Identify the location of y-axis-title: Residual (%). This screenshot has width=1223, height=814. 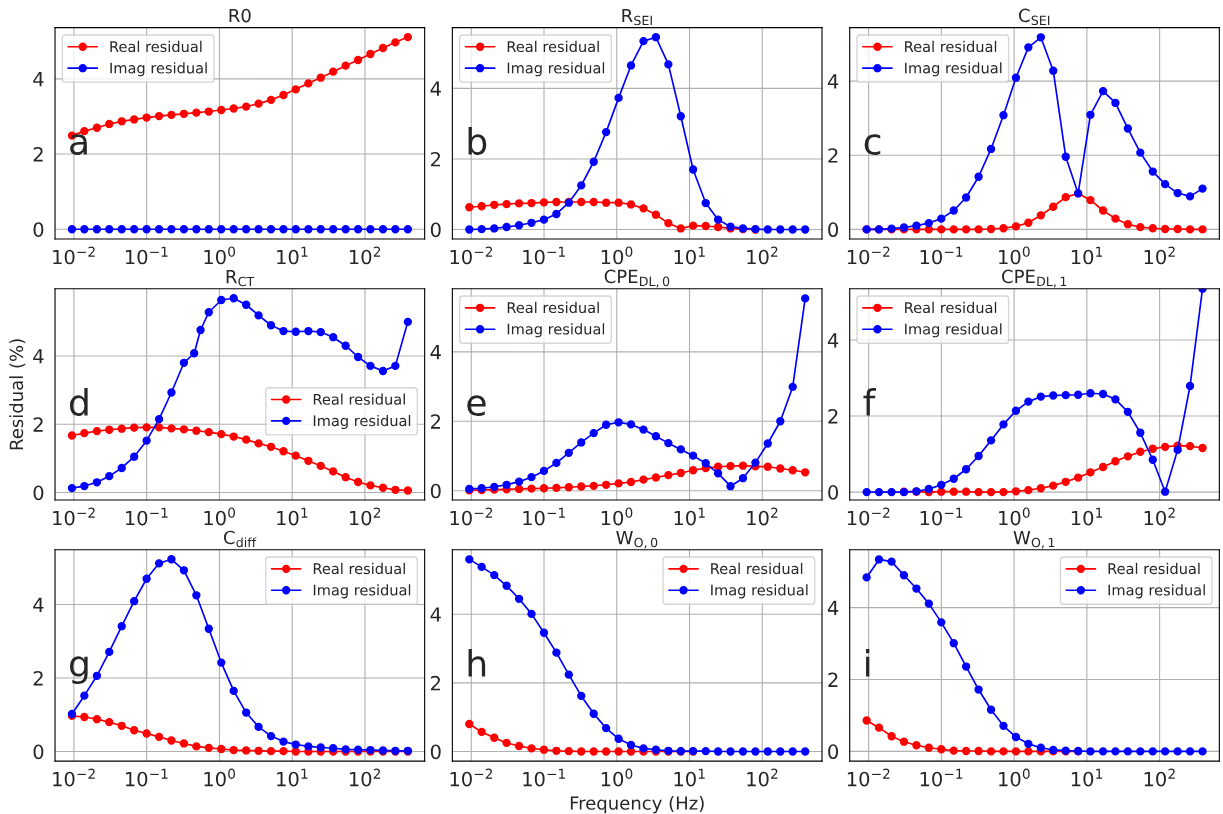
(17, 394).